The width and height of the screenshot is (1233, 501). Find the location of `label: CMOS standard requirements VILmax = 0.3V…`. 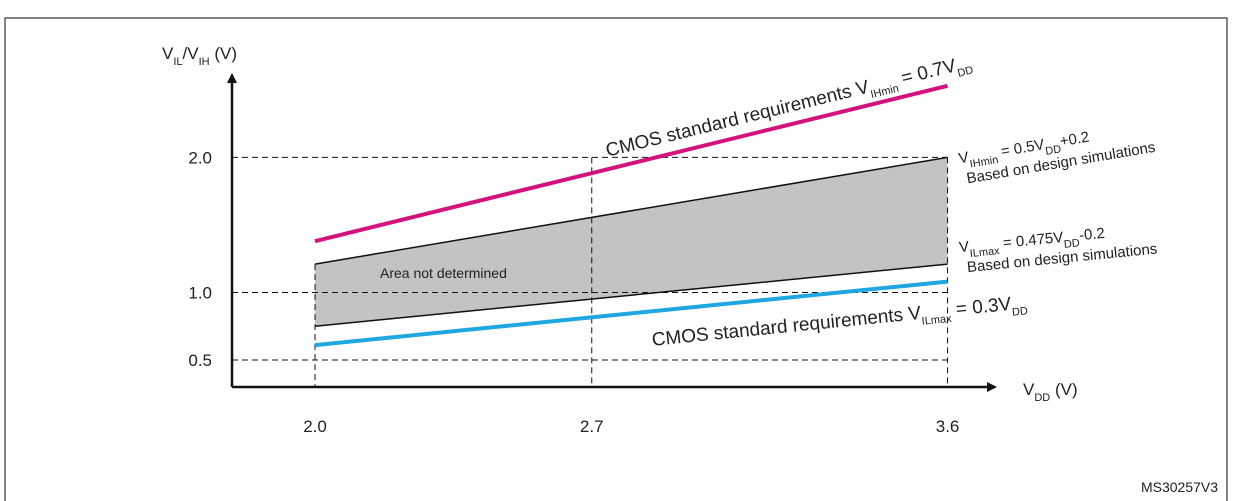

label: CMOS standard requirements VILmax = 0.3V… is located at coordinates (840, 323).